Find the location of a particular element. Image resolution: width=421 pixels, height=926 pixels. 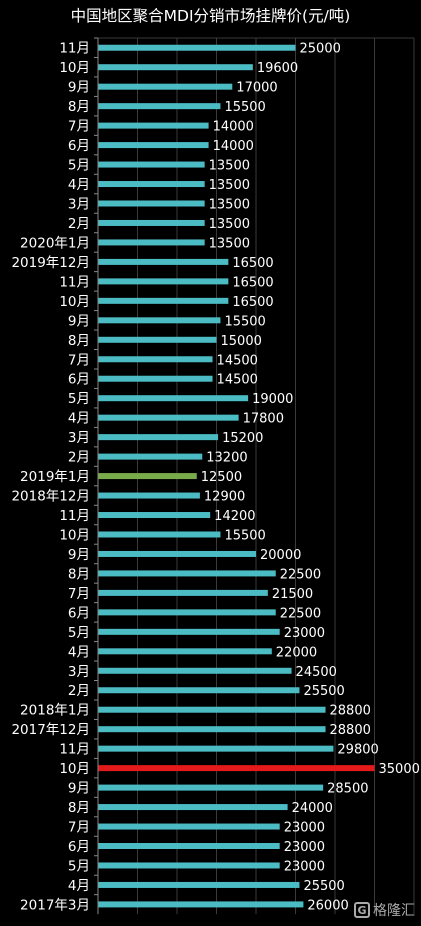

watermark: G 格隆汇 is located at coordinates (384, 910).